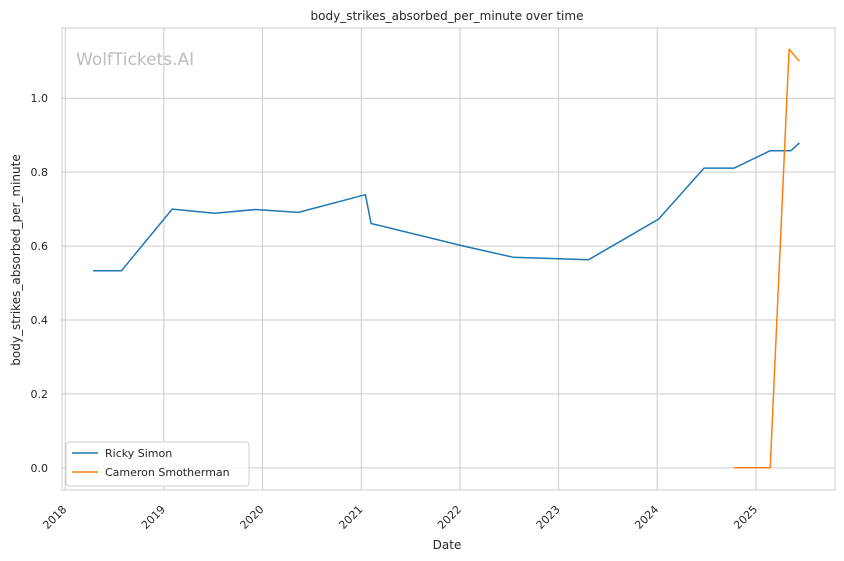 Image resolution: width=844 pixels, height=561 pixels. Describe the element at coordinates (40, 98) in the screenshot. I see `y-tick-label: 1.0` at that location.